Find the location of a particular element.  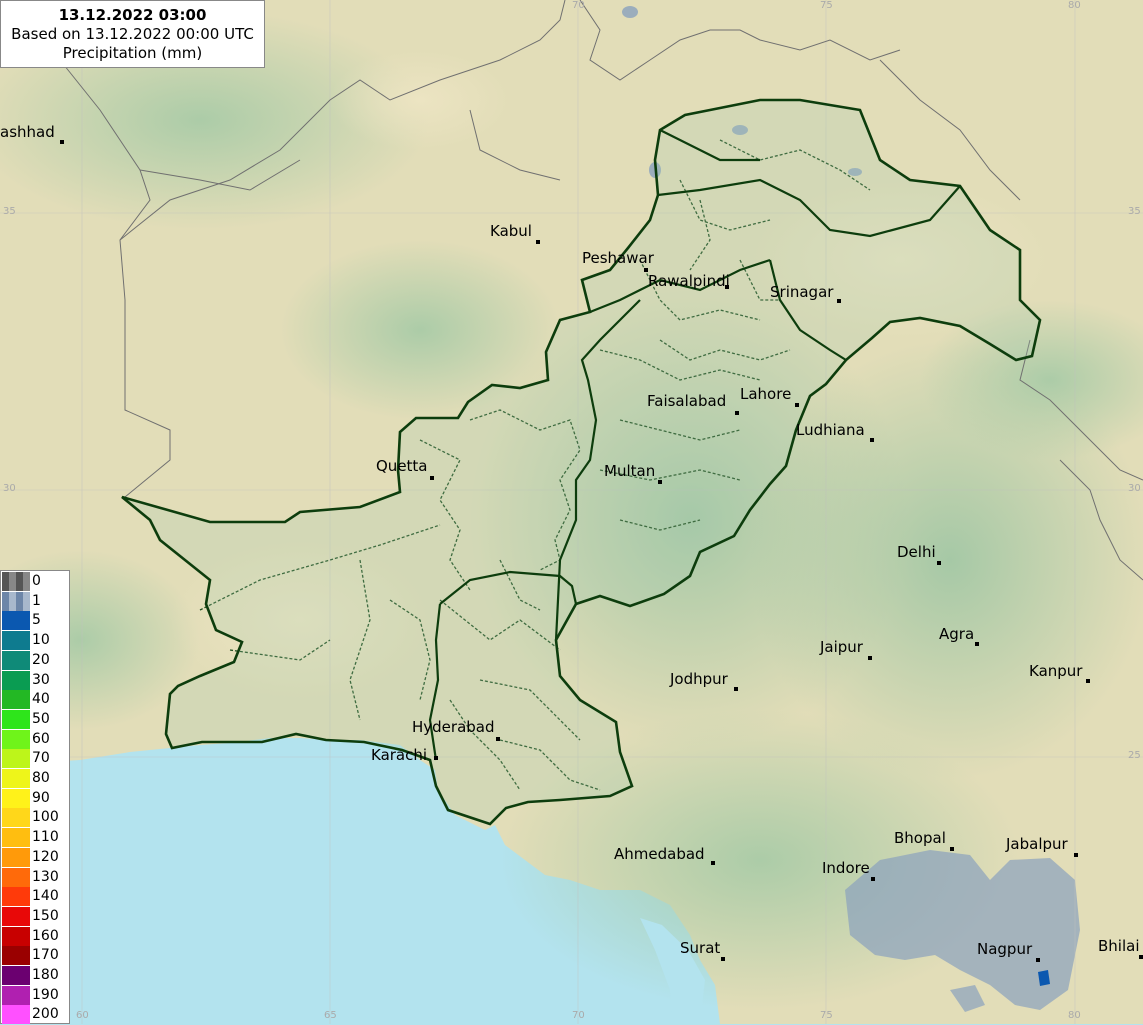

city-label: Jodhpur is located at coordinates (699, 679).